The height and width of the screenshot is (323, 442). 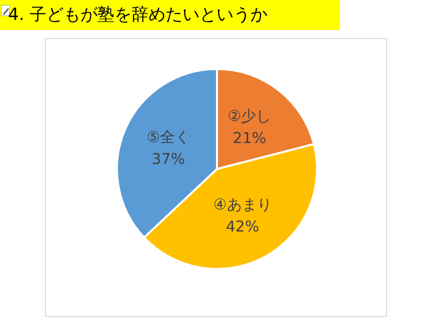 I want to click on data-label: 37%, so click(x=169, y=159).